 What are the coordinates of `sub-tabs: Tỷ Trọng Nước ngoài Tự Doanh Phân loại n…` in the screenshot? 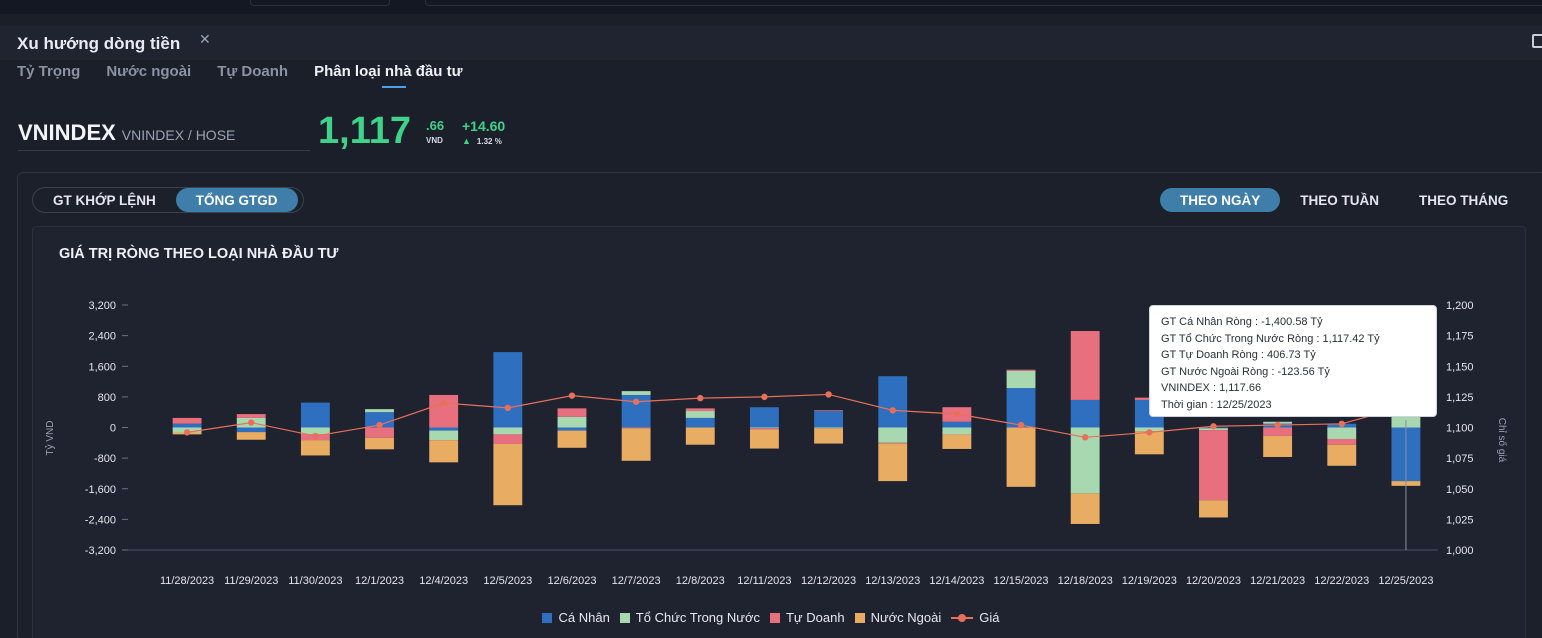 It's located at (240, 75).